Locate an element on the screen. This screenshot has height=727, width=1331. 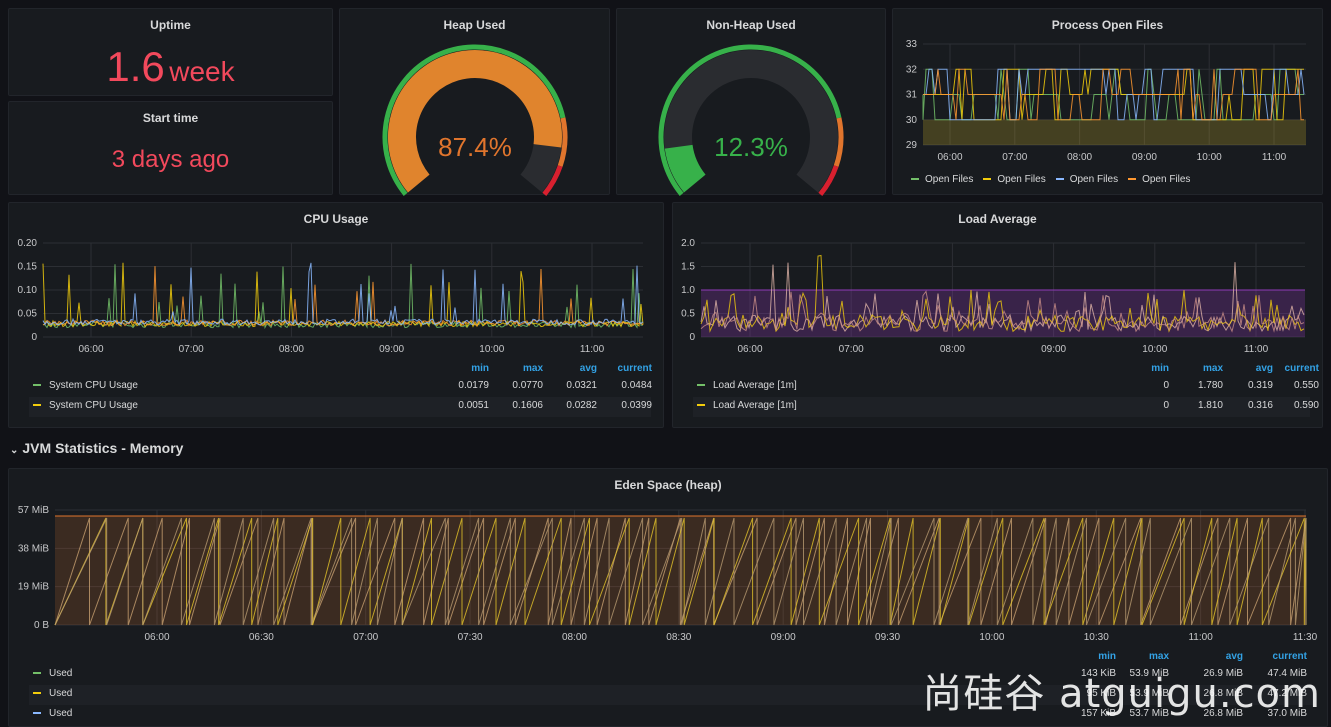
legend-value-min: 157 KiB is located at coordinates (1098, 713).